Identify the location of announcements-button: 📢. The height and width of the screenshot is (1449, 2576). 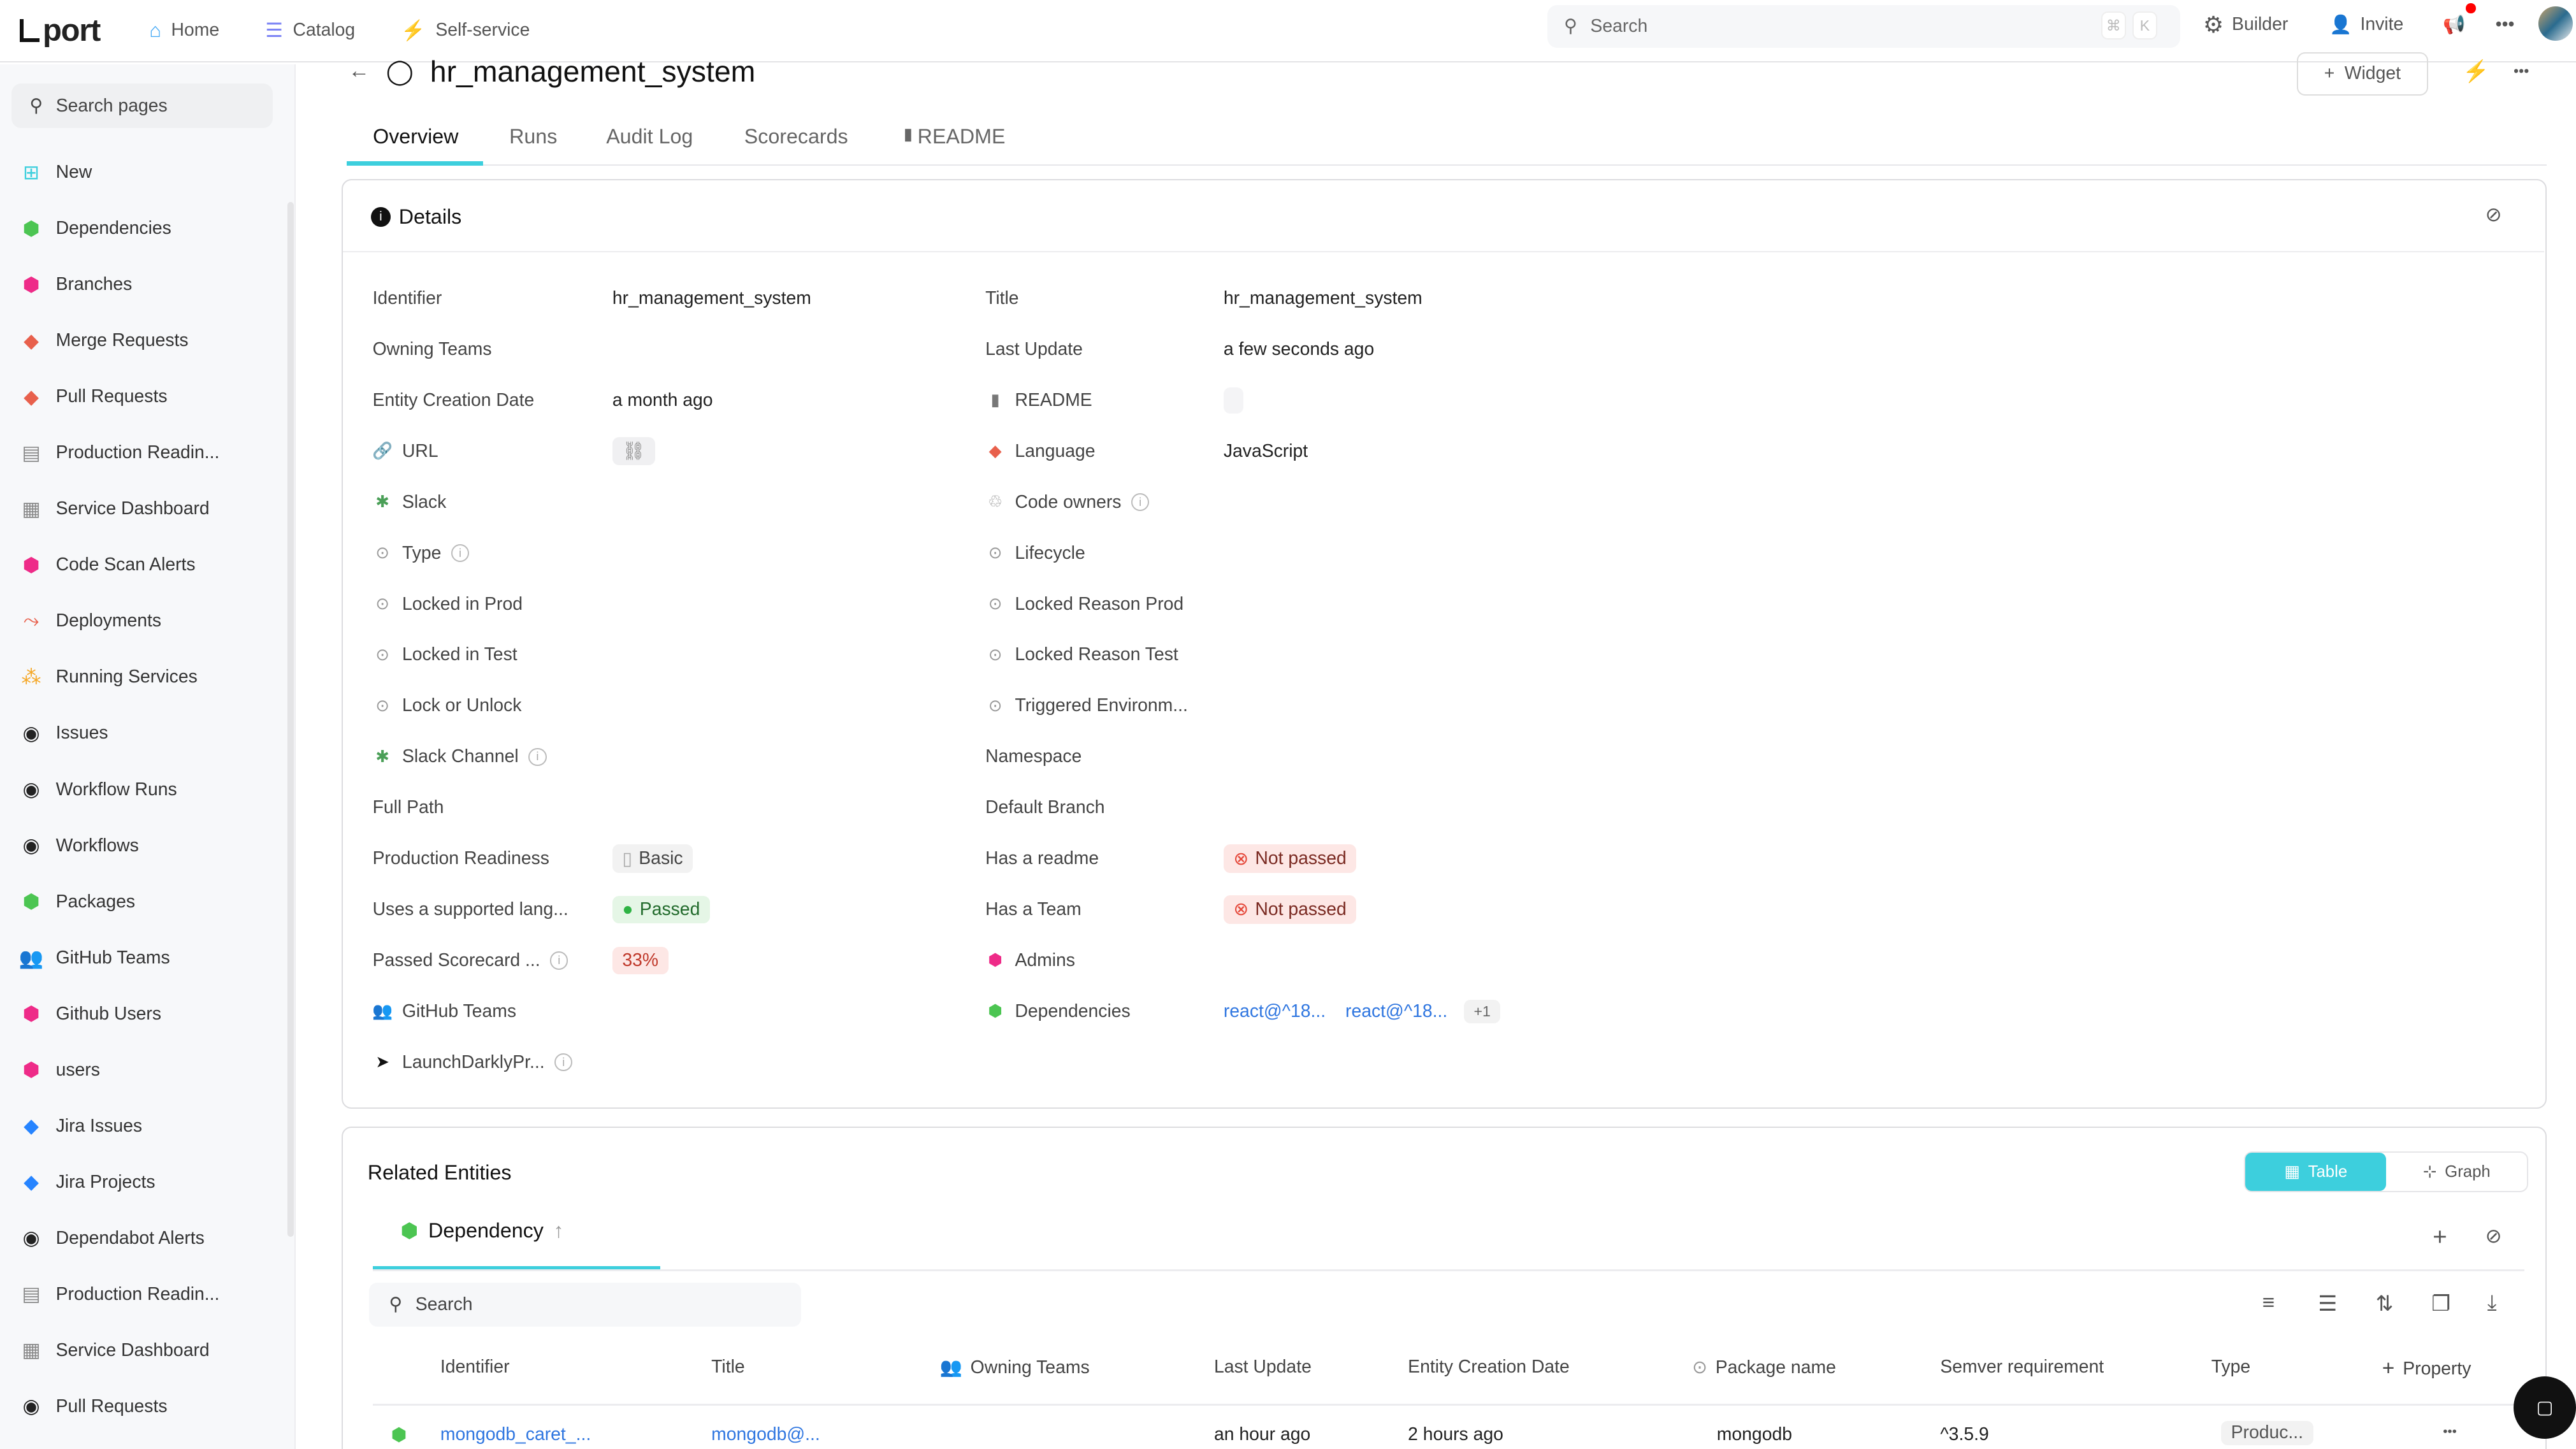
(2459, 24).